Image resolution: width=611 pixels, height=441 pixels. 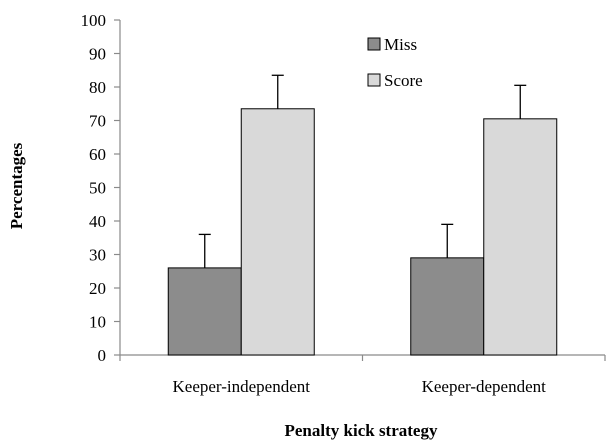 What do you see at coordinates (94, 20) in the screenshot?
I see `y-tick-label: 100` at bounding box center [94, 20].